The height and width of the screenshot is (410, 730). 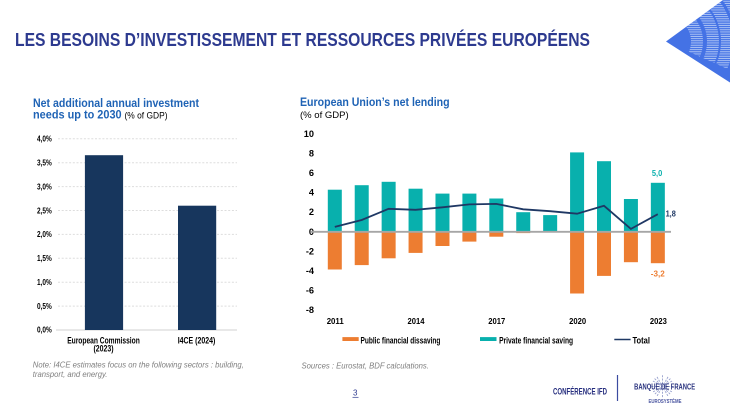 I want to click on svg-text: 4,0%, so click(x=44, y=139).